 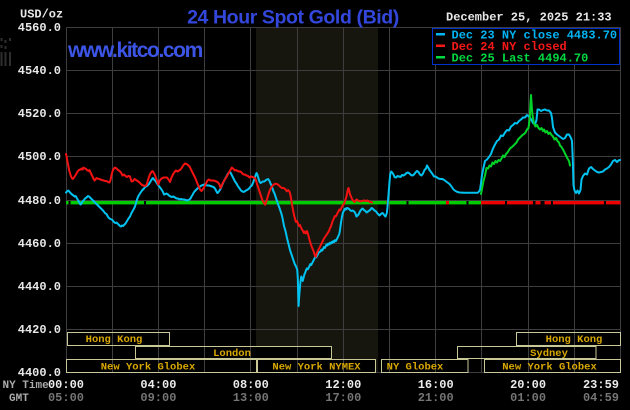 What do you see at coordinates (39, 28) in the screenshot?
I see `svg-text: 4560.0` at bounding box center [39, 28].